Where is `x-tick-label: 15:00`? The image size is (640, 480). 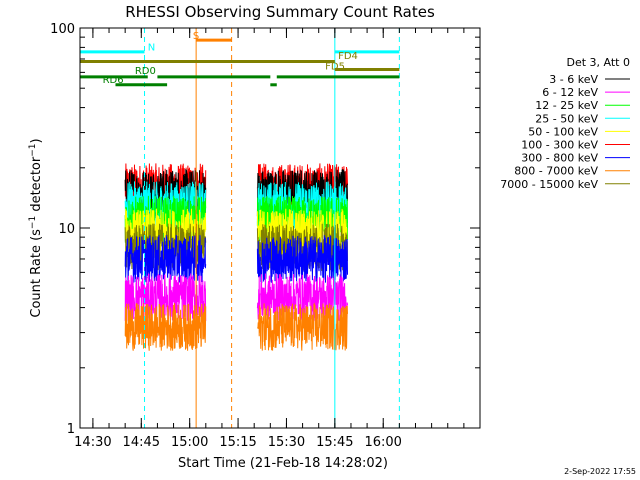
x-tick-label: 15:00 is located at coordinates (189, 442).